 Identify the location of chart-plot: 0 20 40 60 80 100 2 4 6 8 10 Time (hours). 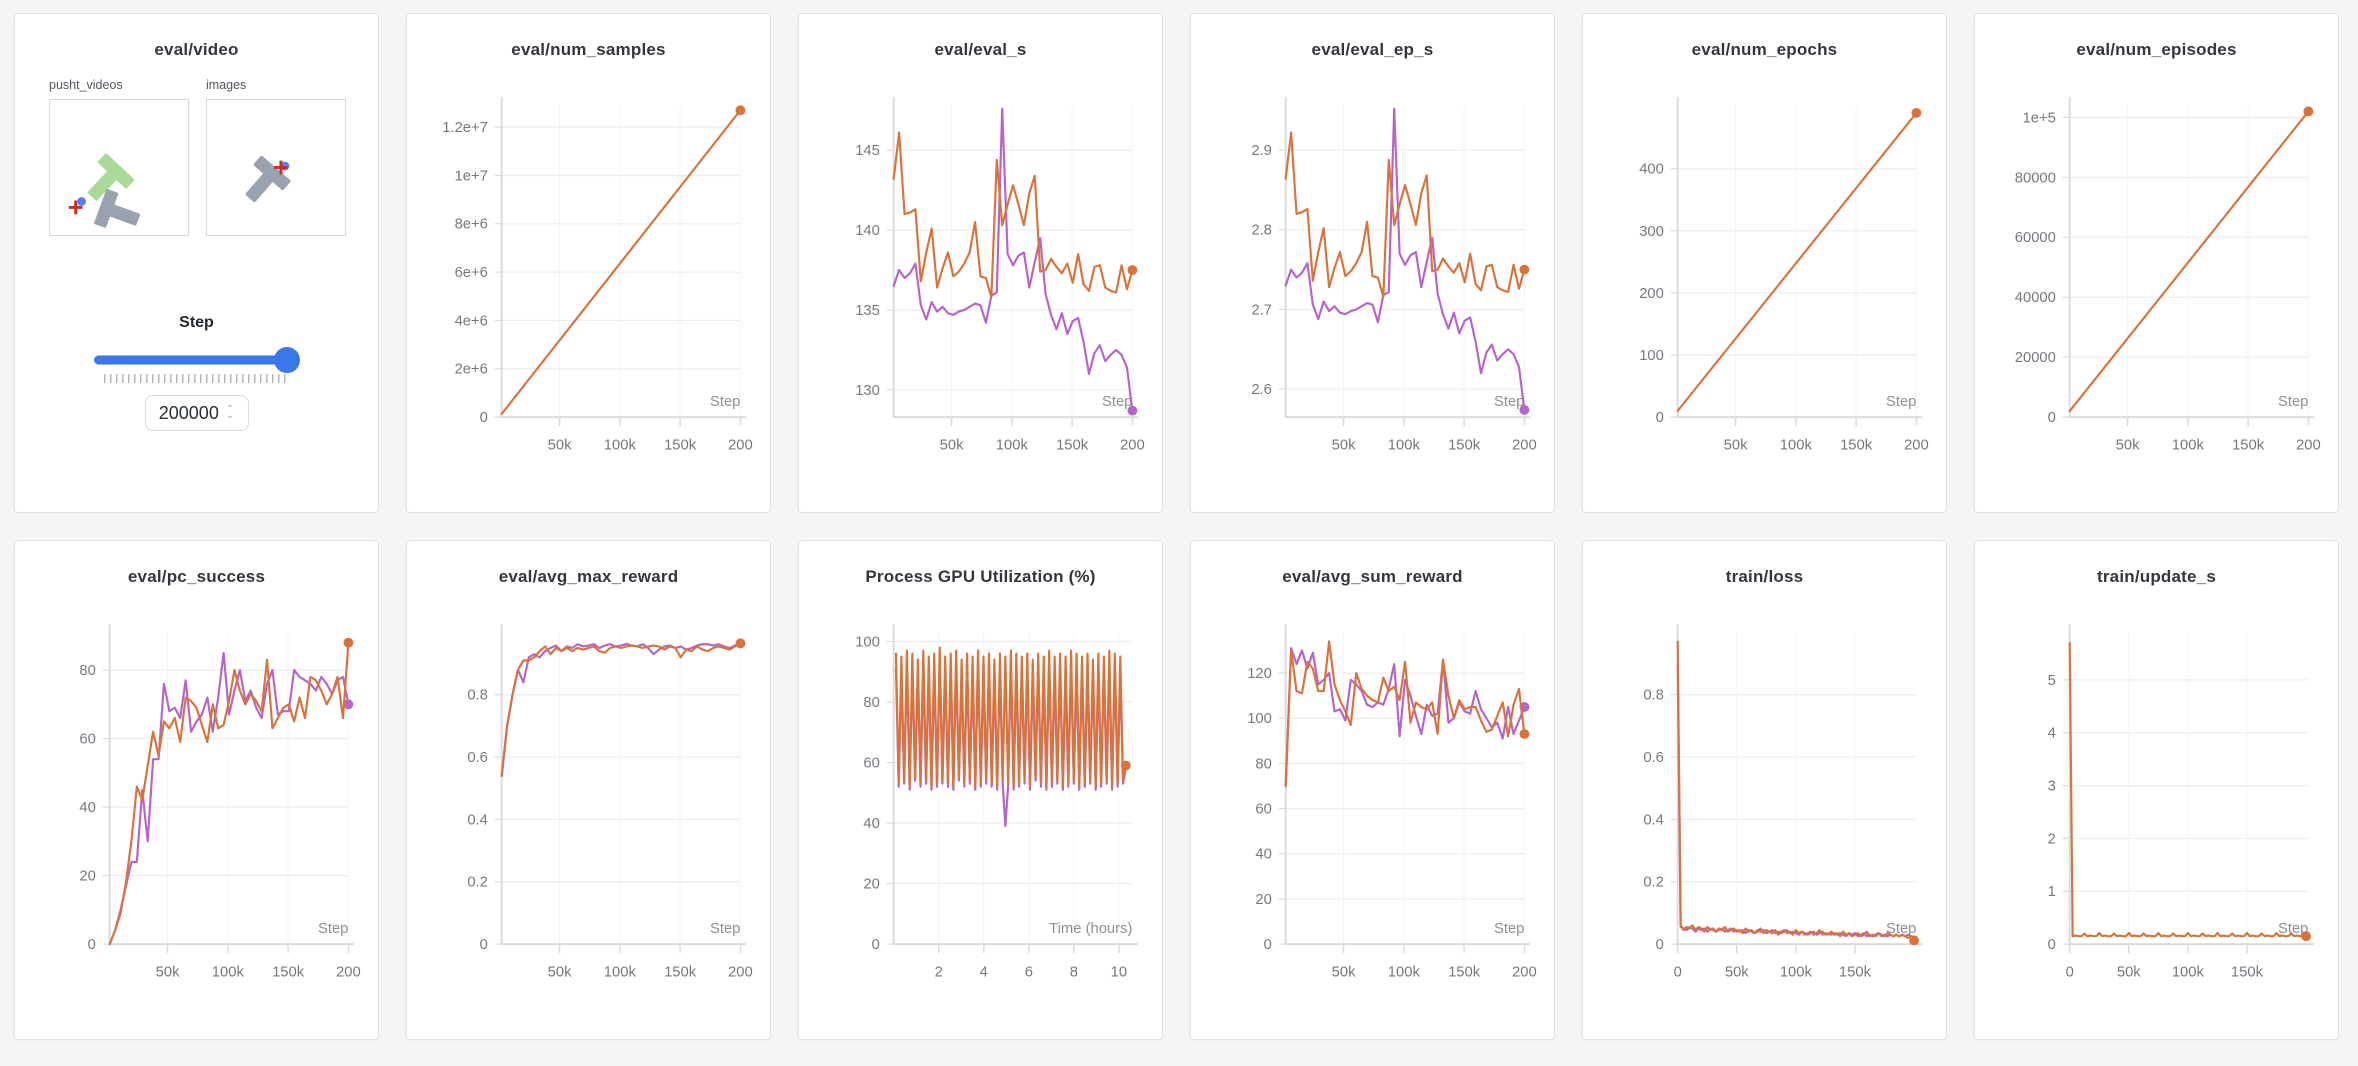
(997, 802).